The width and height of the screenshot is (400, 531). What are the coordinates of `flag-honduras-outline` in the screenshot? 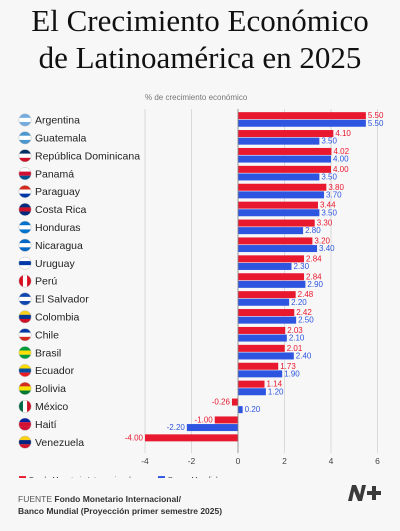 It's located at (25, 227).